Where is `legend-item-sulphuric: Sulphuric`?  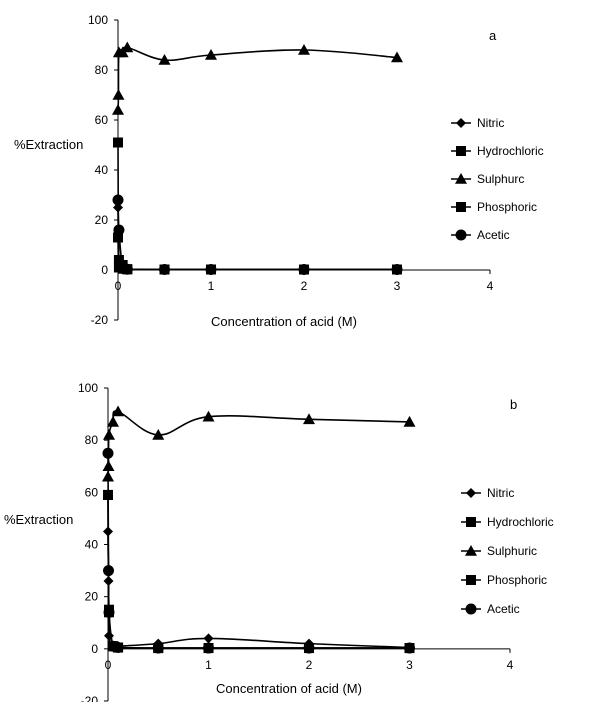 legend-item-sulphuric: Sulphuric is located at coordinates (499, 551).